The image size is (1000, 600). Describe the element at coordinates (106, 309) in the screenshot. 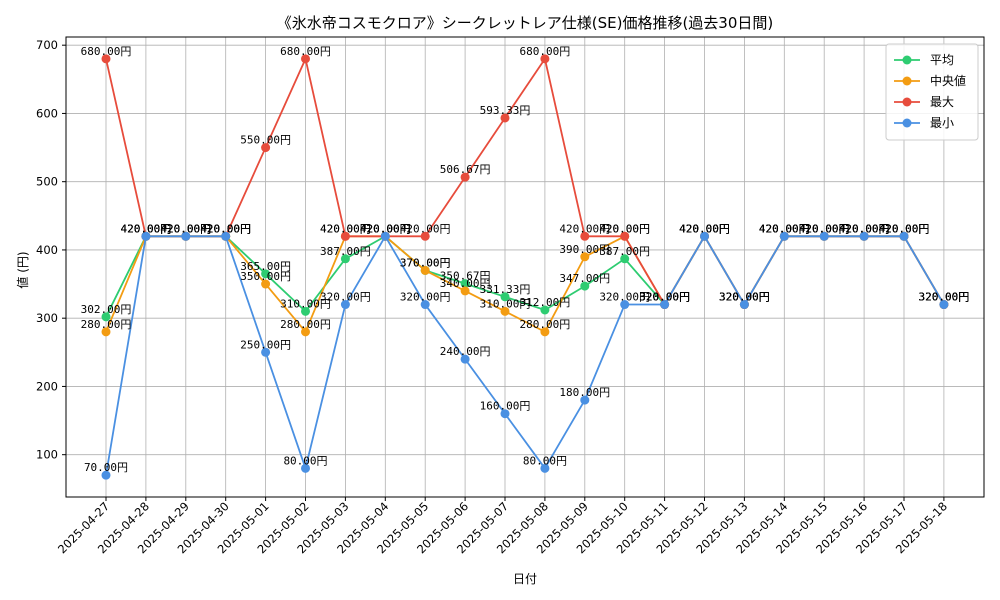

I see `data-label: 302.00円` at that location.